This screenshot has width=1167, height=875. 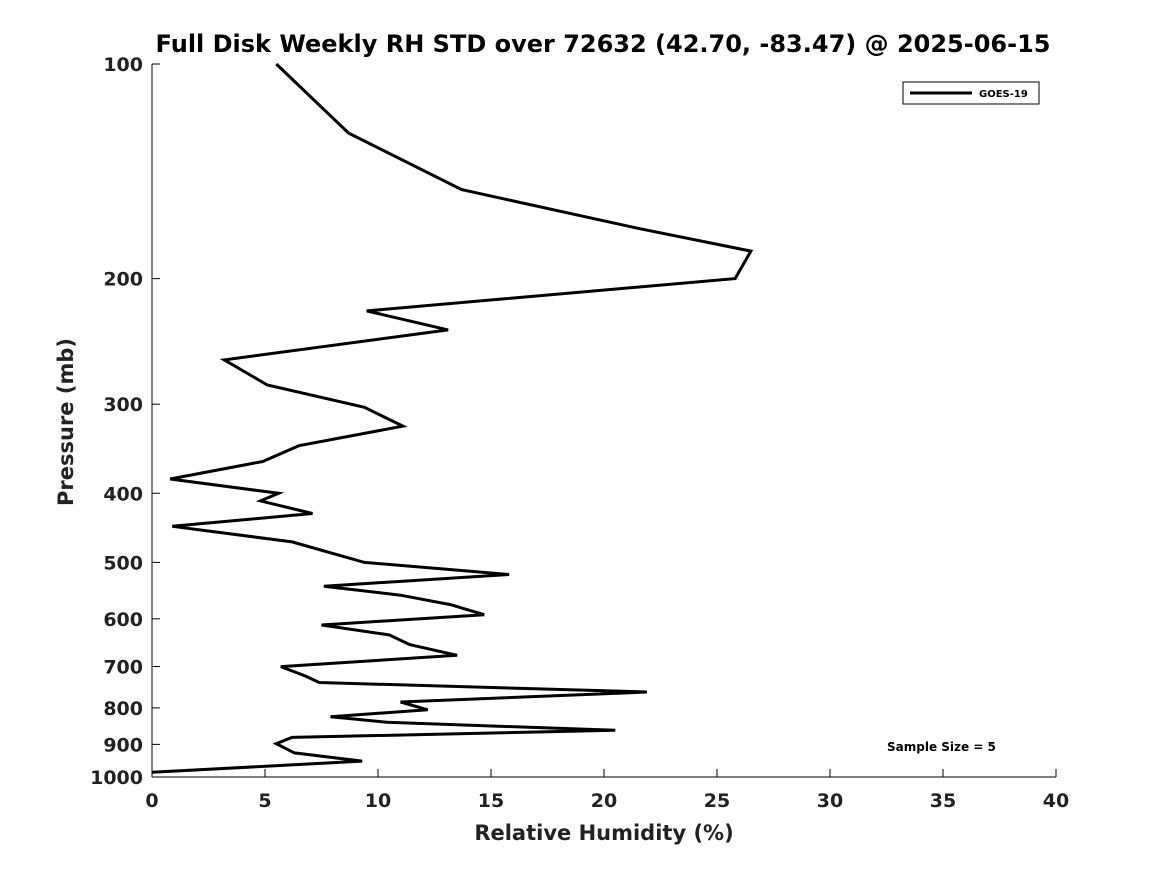 I want to click on y-tick-label: 200, so click(x=123, y=280).